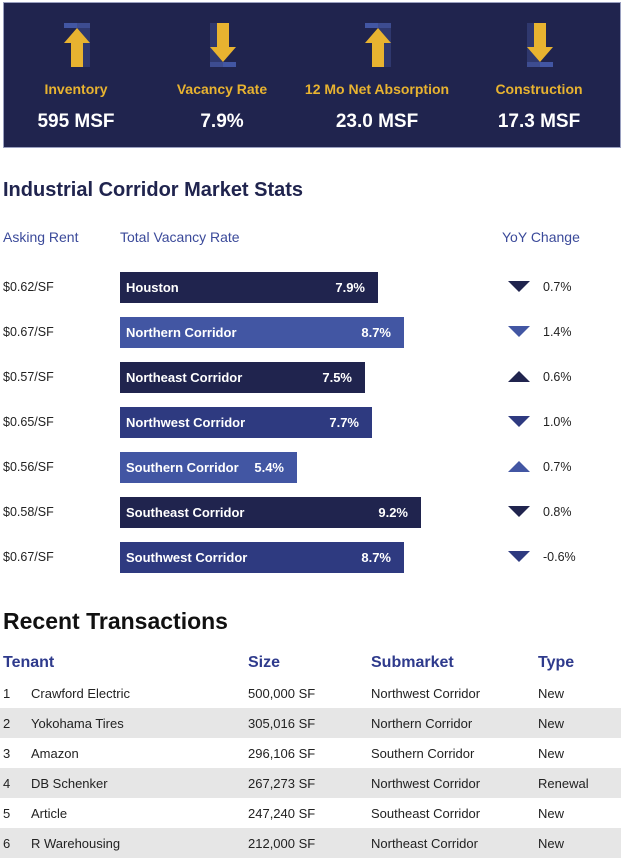 This screenshot has width=625, height=865. I want to click on row-number: 6, so click(7, 843).